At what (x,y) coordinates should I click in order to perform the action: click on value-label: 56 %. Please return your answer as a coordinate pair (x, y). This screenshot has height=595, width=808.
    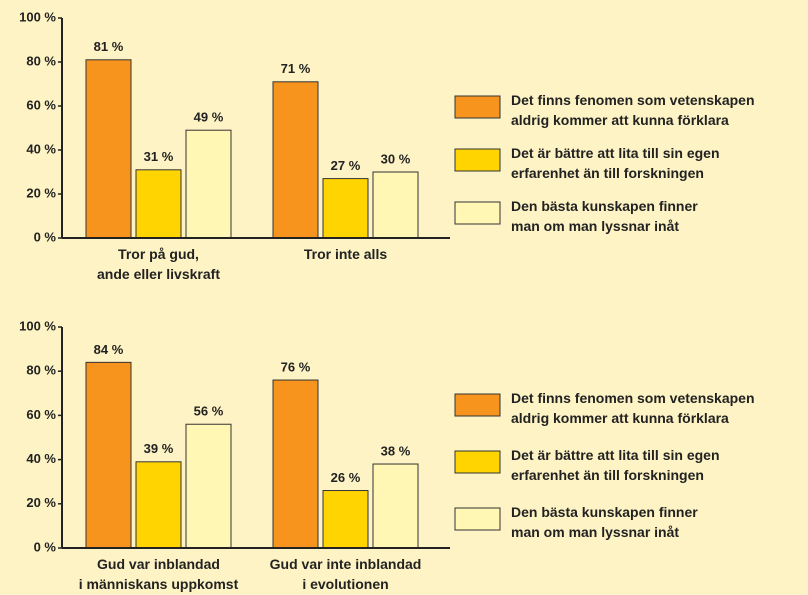
    Looking at the image, I should click on (209, 411).